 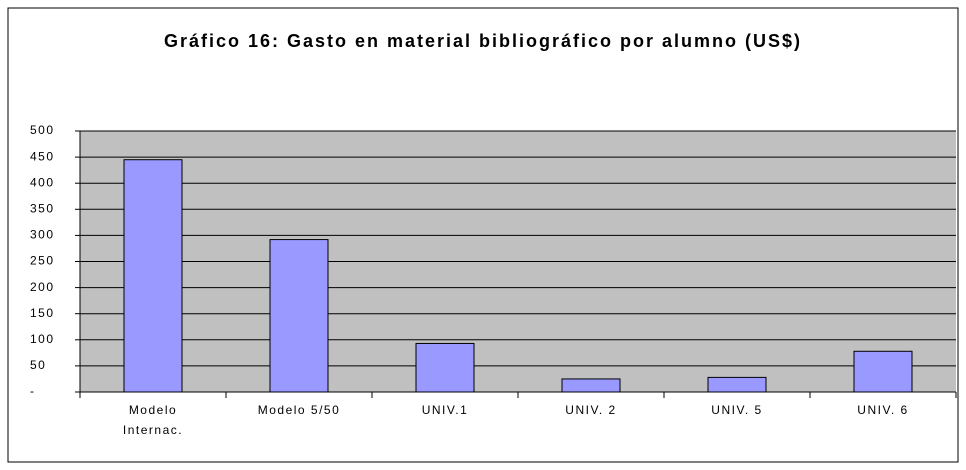 I want to click on x-tick-label: Modelo 5/50, so click(x=299, y=410).